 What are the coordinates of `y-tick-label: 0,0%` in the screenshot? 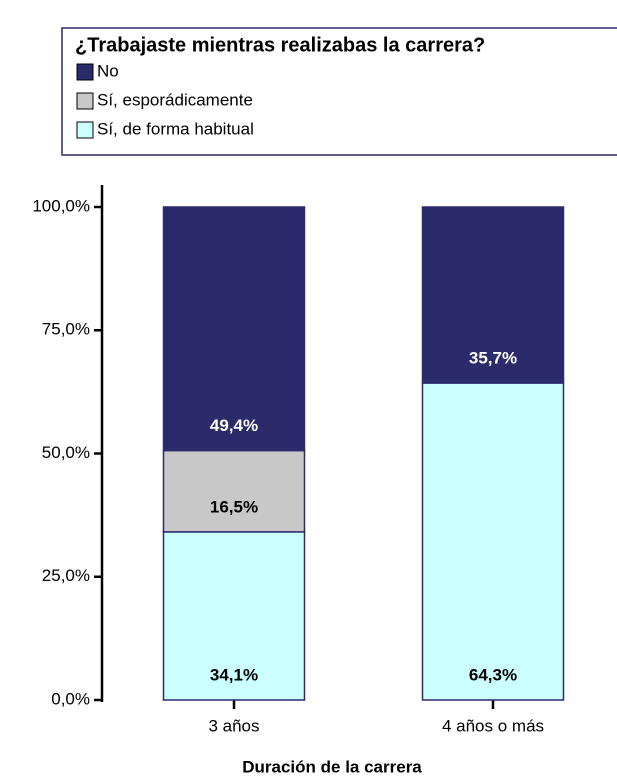 It's located at (70, 698).